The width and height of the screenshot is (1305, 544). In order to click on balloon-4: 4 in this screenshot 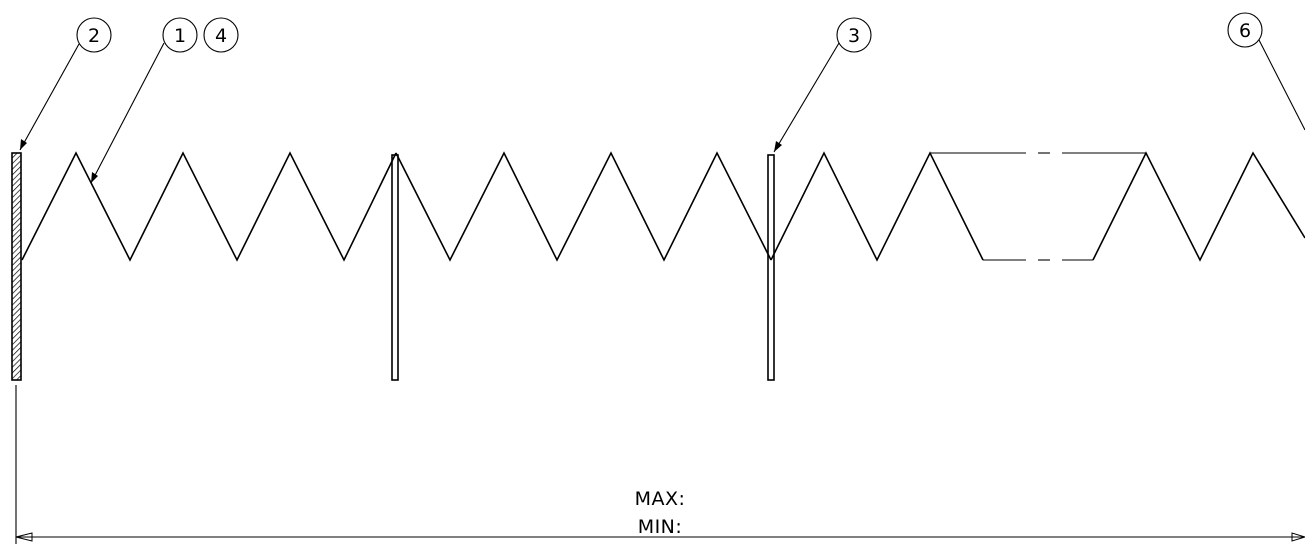, I will do `click(221, 35)`.